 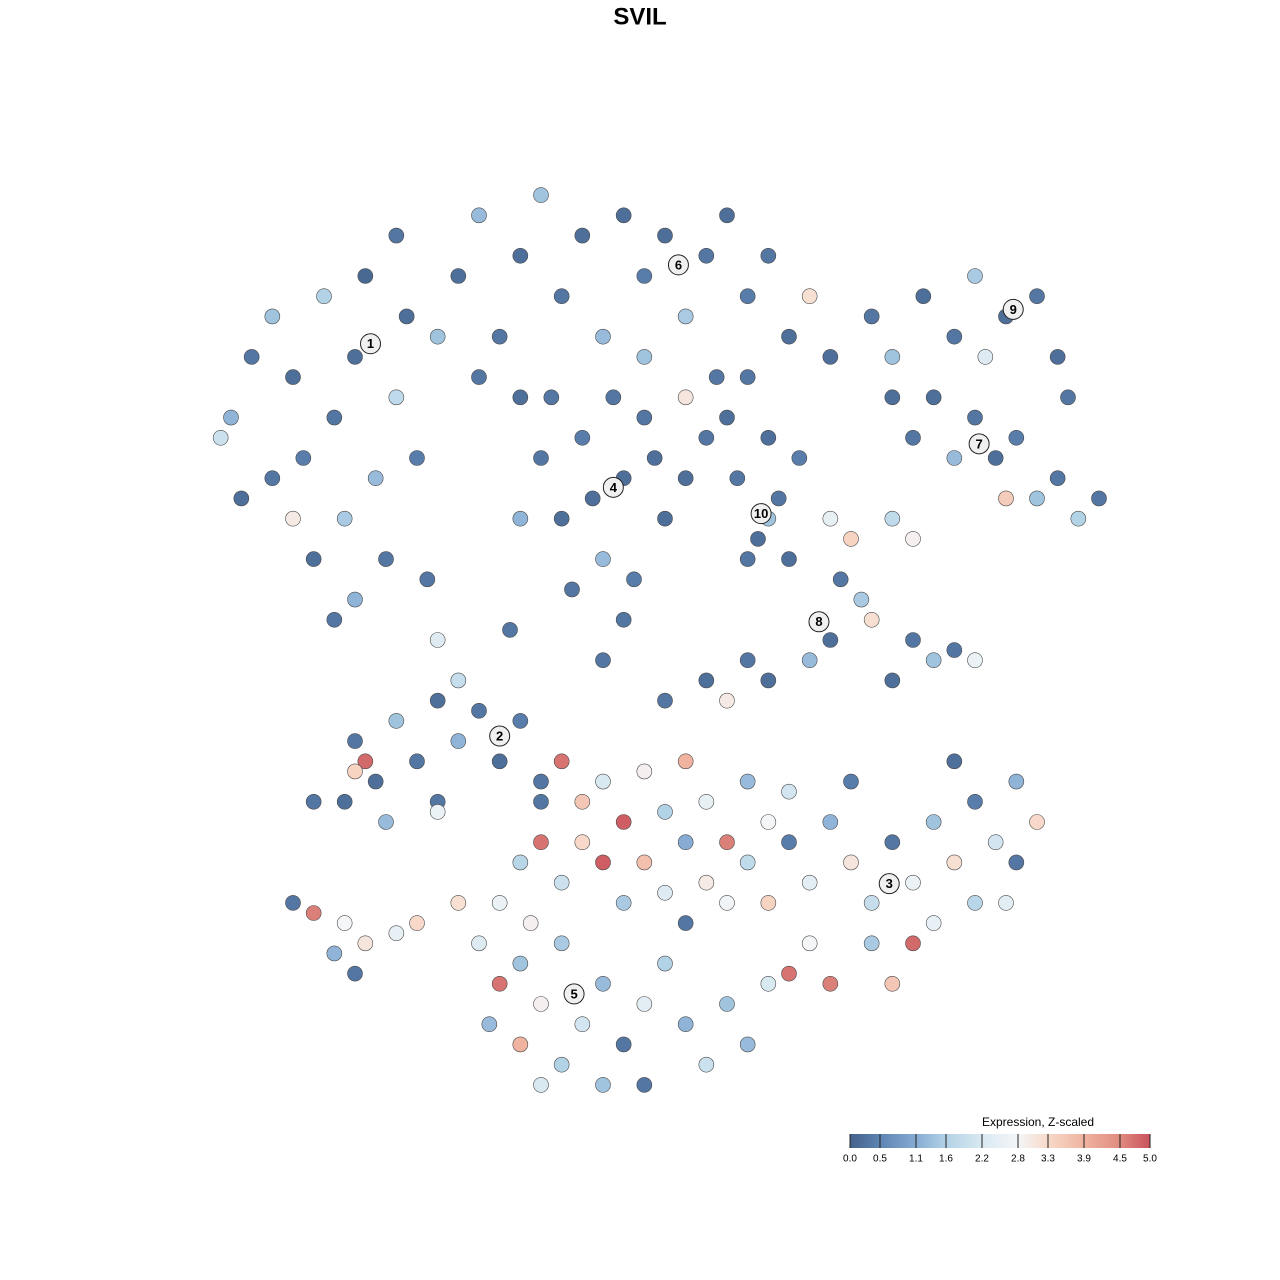 What do you see at coordinates (761, 513) in the screenshot?
I see `cluster-label: 10` at bounding box center [761, 513].